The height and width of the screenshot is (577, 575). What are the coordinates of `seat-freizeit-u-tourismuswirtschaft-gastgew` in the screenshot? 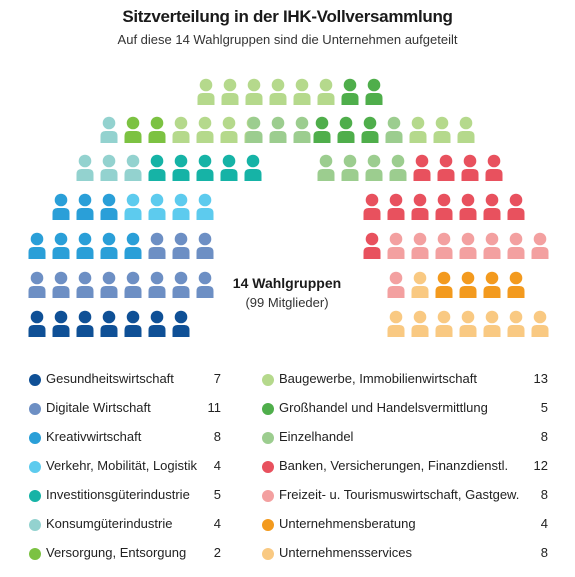 It's located at (468, 245).